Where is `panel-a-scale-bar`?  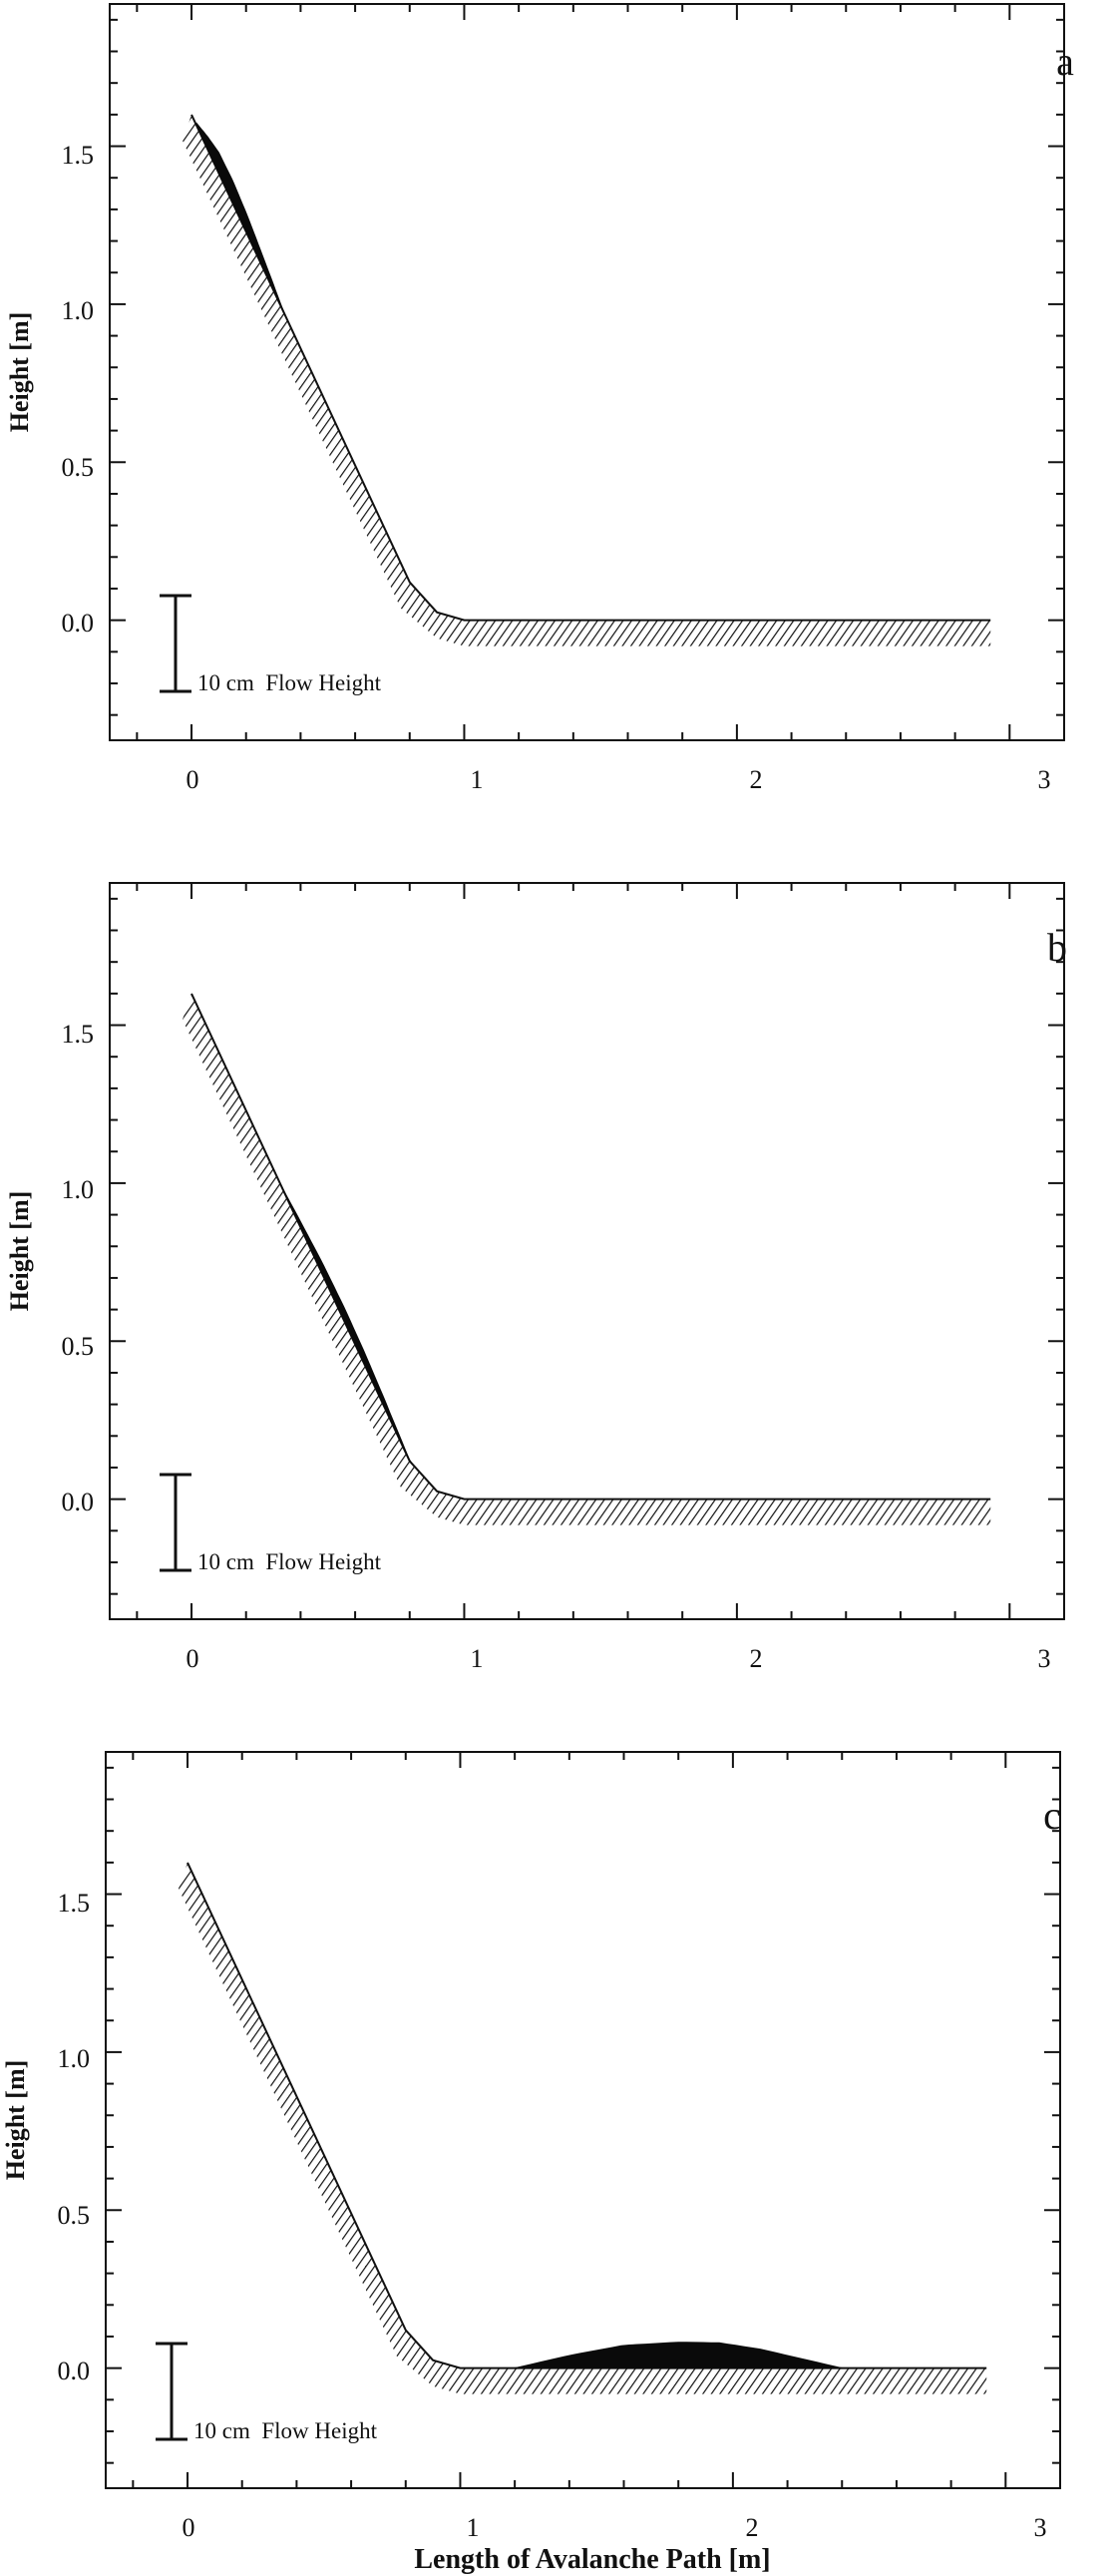
panel-a-scale-bar is located at coordinates (175, 643).